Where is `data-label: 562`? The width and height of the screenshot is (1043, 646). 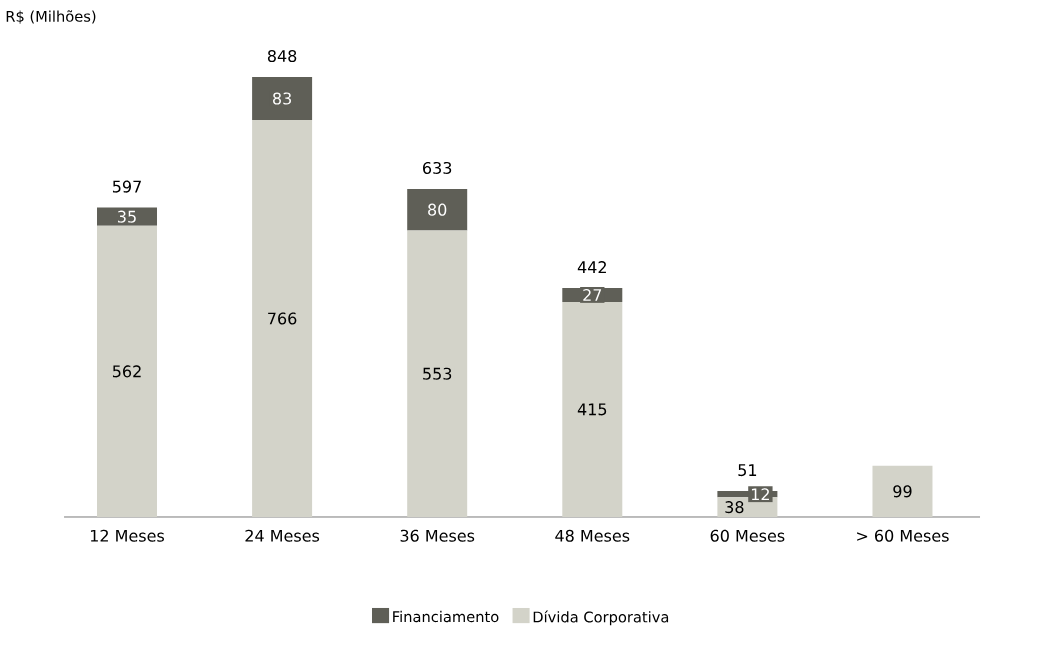 data-label: 562 is located at coordinates (126, 371).